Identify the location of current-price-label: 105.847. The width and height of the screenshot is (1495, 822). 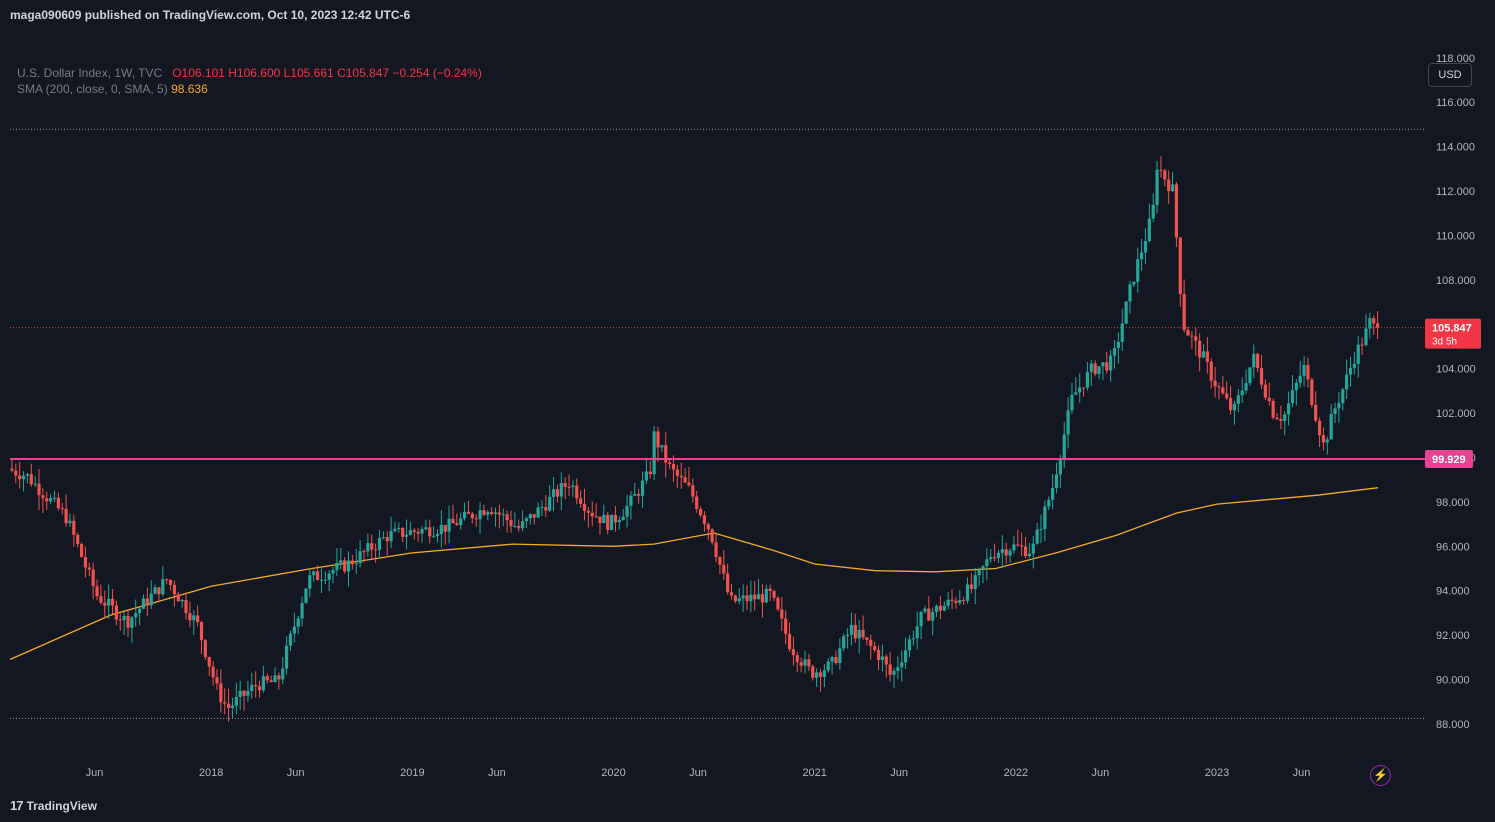
(1452, 329).